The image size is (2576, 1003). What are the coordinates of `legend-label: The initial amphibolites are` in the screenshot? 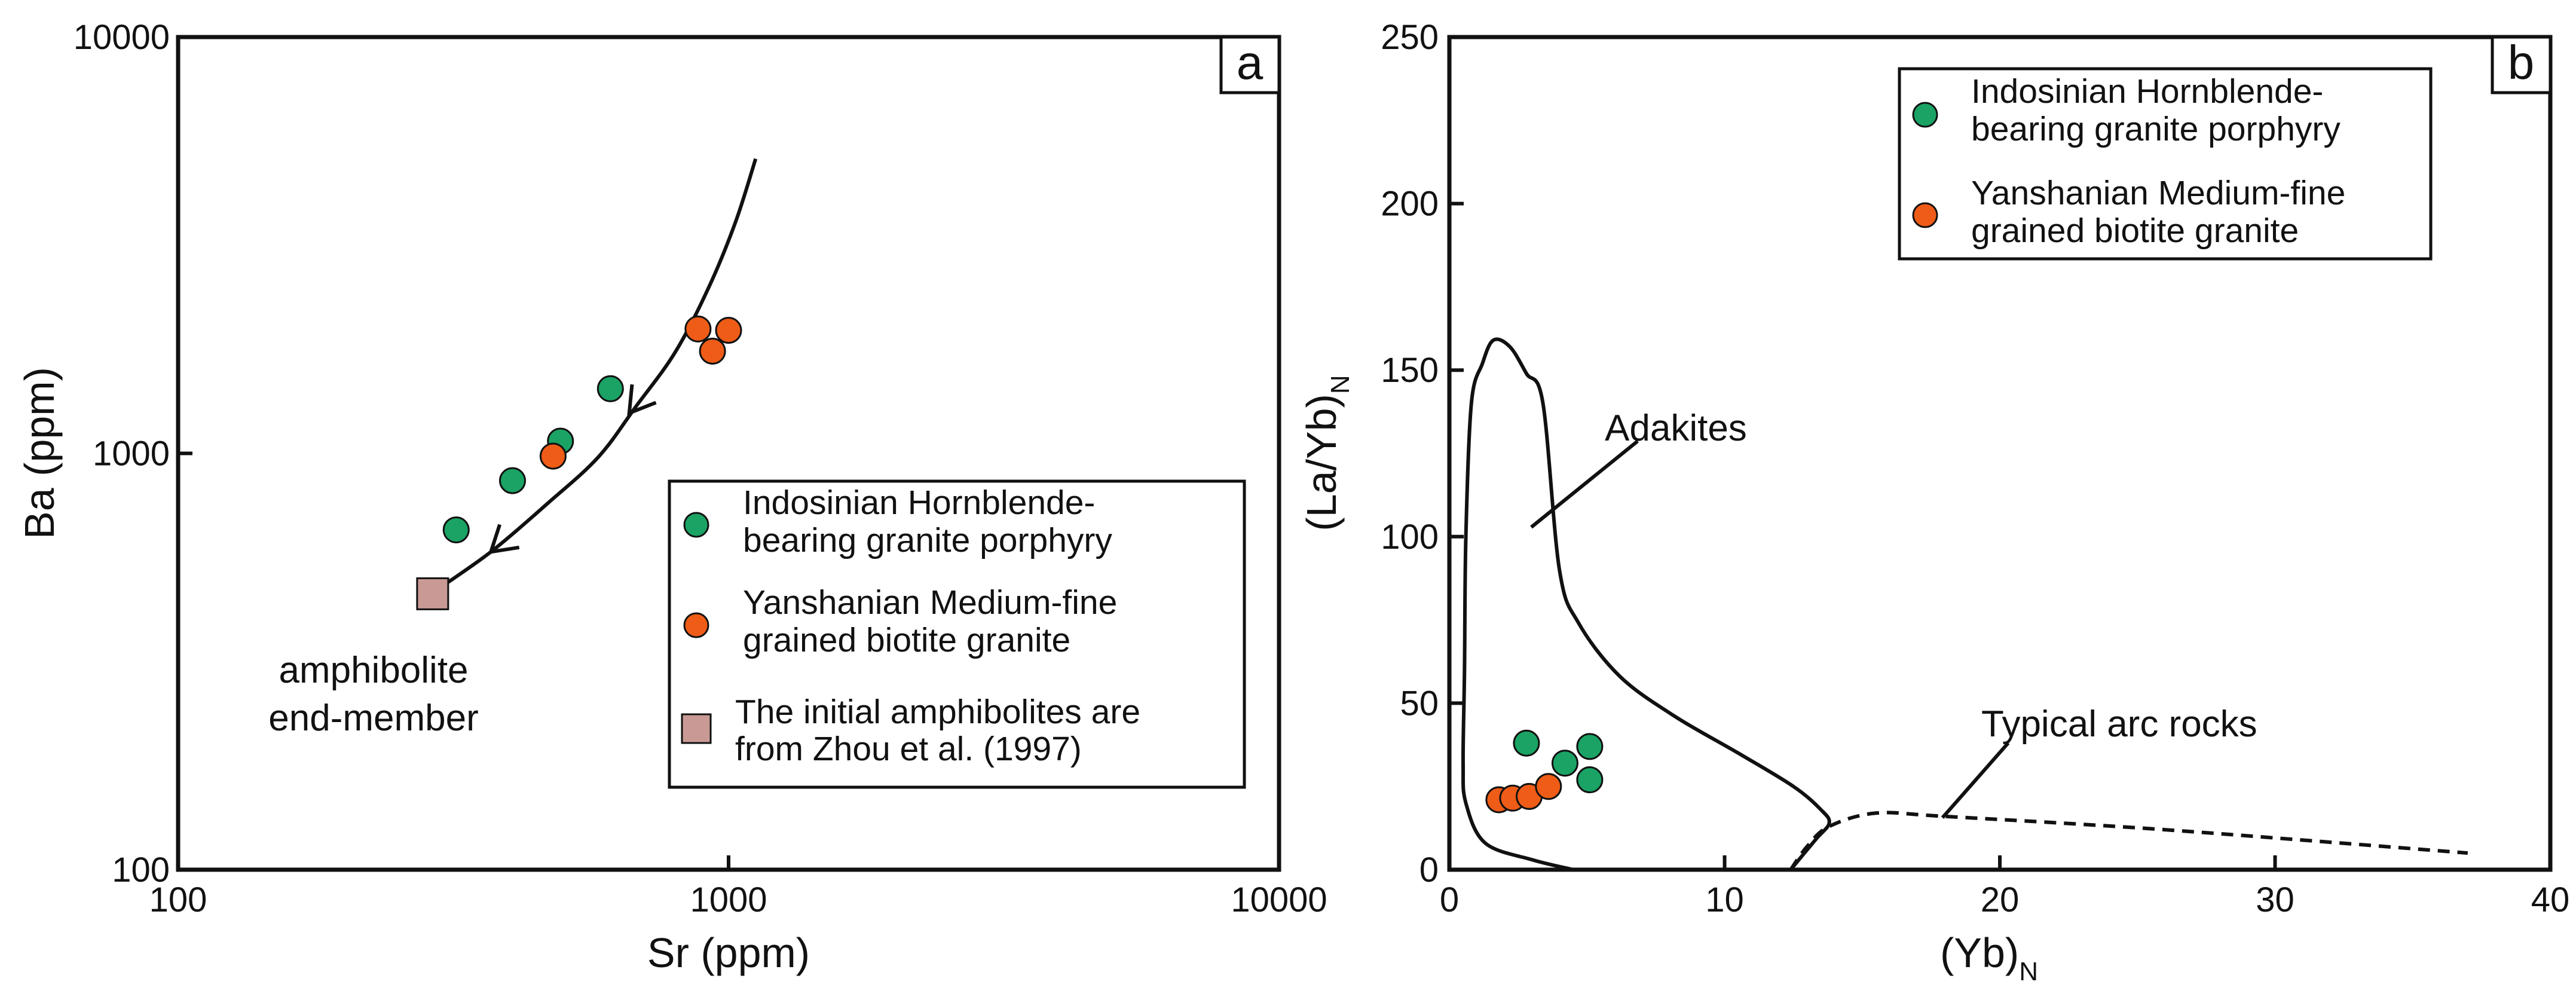 It's located at (937, 712).